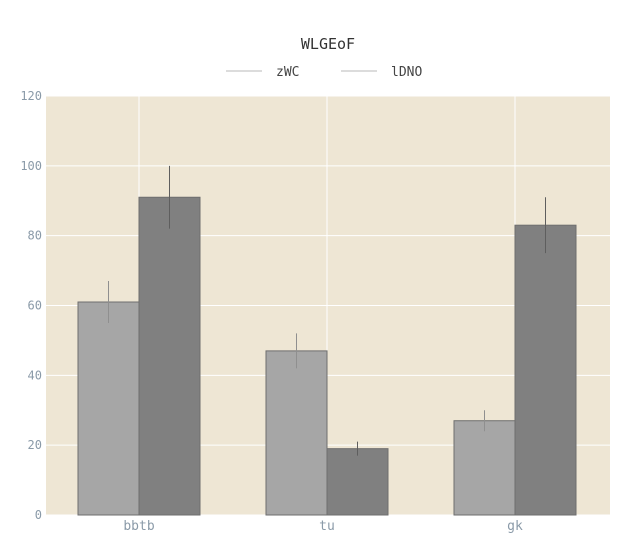  Describe the element at coordinates (35, 375) in the screenshot. I see `y-tick-label: 40` at that location.